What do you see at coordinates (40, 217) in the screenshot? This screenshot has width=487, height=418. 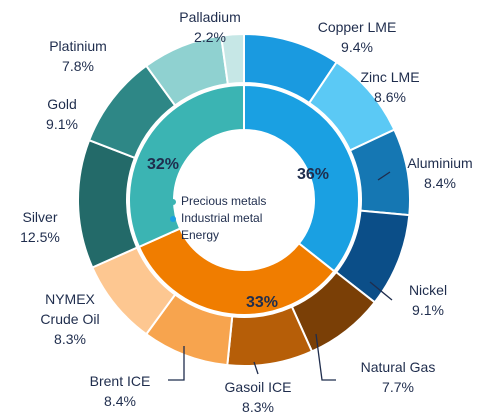 I see `category-label: Silver` at bounding box center [40, 217].